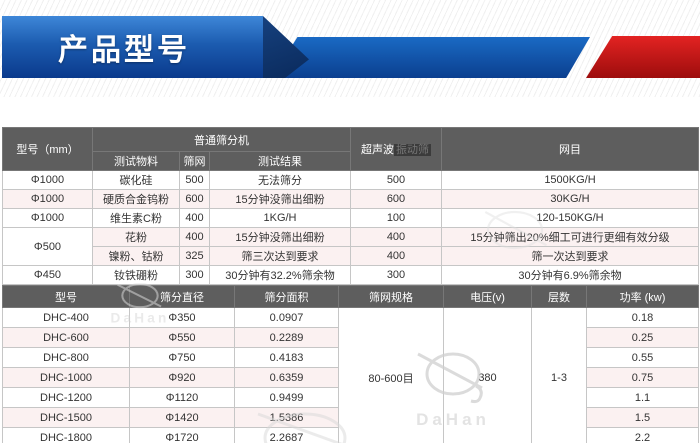 Image resolution: width=700 pixels, height=443 pixels. What do you see at coordinates (431, 57) in the screenshot?
I see `banner-blue-bar` at bounding box center [431, 57].